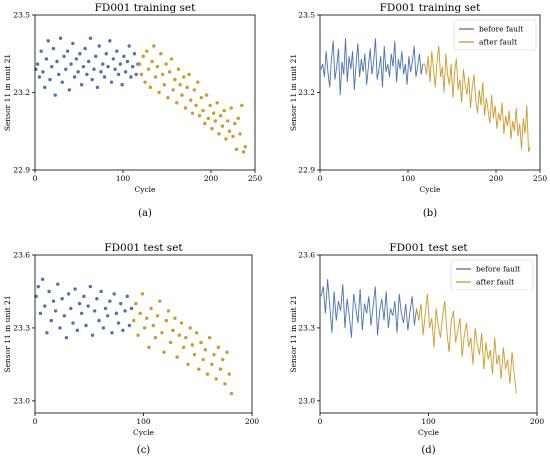  I want to click on series-line-before-fault, so click(369, 308).